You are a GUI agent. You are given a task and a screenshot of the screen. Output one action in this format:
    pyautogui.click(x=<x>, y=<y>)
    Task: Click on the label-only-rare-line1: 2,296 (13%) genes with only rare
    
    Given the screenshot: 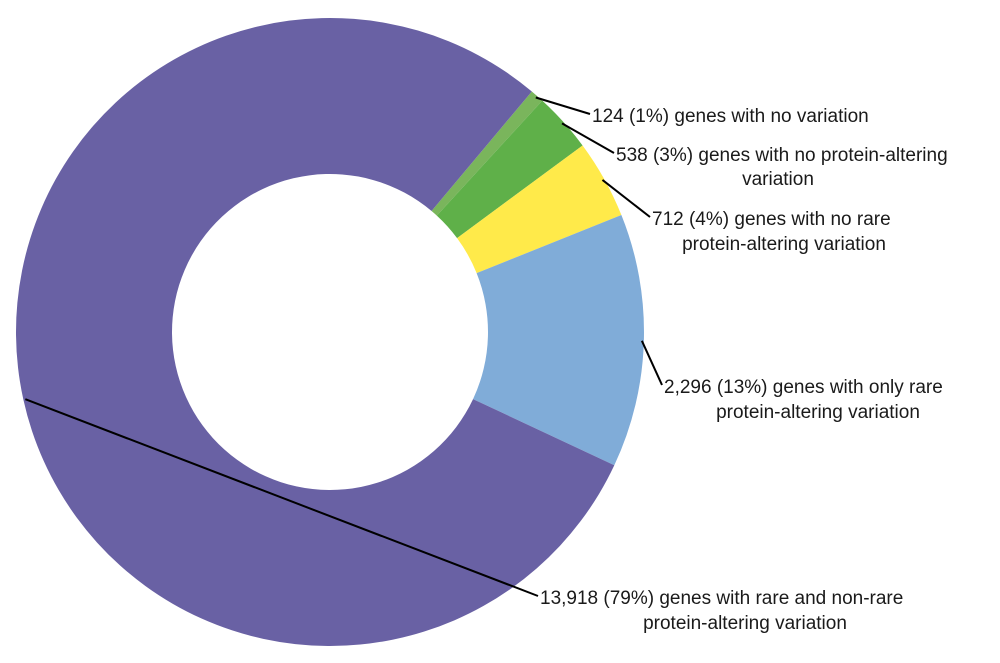 What is the action you would take?
    pyautogui.click(x=803, y=387)
    